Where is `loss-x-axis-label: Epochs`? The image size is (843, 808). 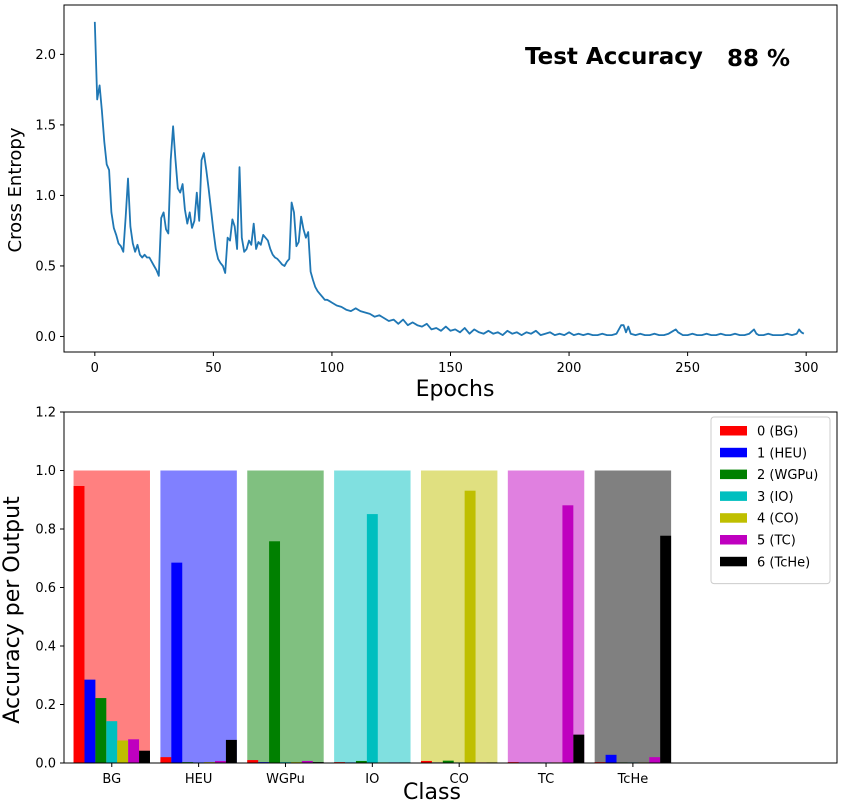
loss-x-axis-label: Epochs is located at coordinates (455, 389).